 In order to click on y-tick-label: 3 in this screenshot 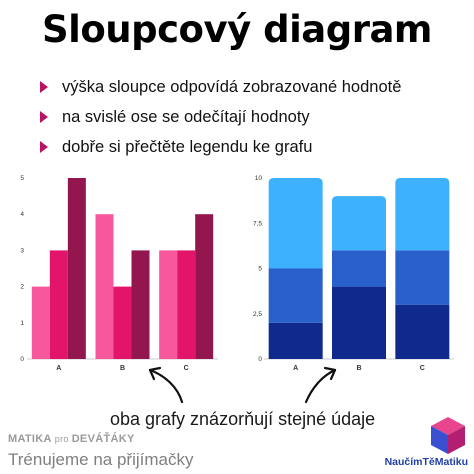, I will do `click(22, 250)`.